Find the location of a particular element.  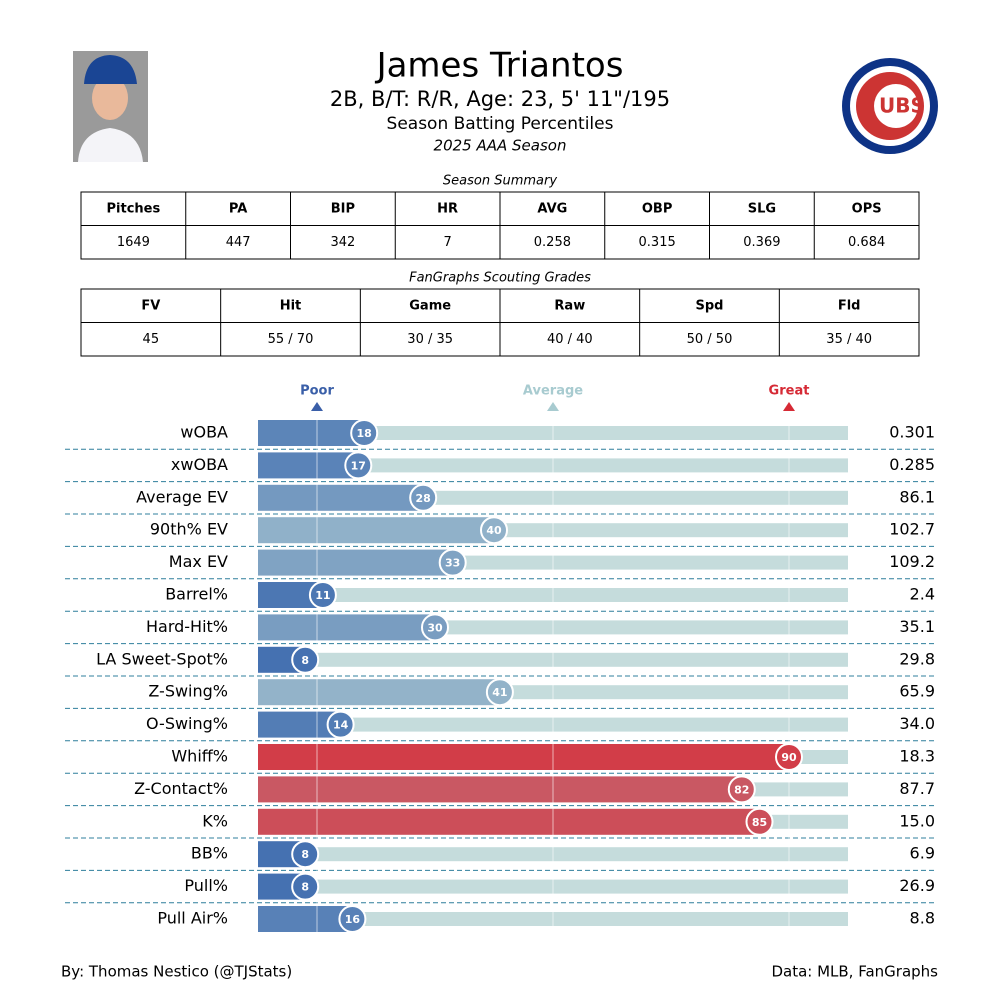

stat-value: 6.9 is located at coordinates (922, 853).